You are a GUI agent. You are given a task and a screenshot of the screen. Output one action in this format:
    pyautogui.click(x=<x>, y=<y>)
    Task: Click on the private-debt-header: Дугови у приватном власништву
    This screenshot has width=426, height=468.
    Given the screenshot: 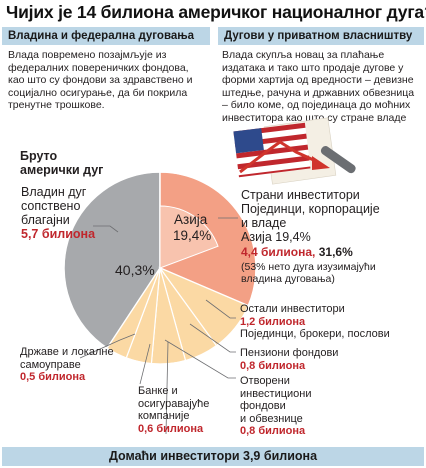 What is the action you would take?
    pyautogui.click(x=321, y=36)
    